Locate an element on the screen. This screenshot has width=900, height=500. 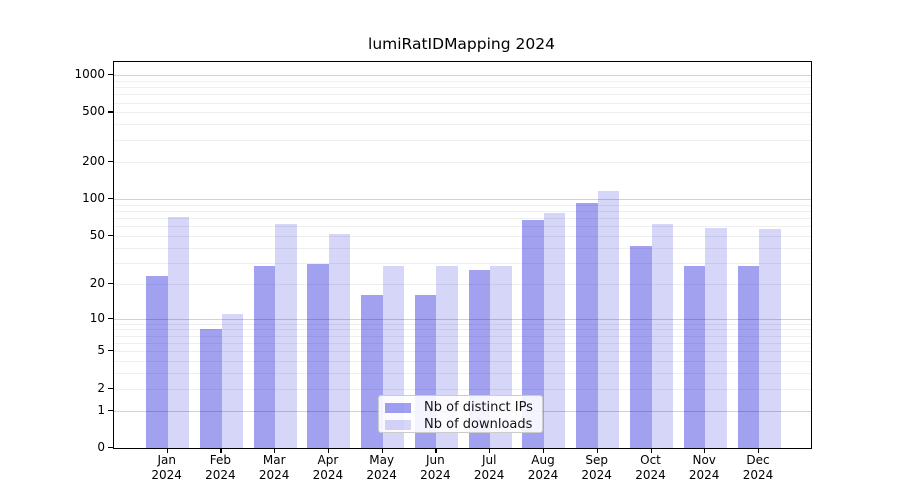
bar-distinct-ips-feb is located at coordinates (211, 388).